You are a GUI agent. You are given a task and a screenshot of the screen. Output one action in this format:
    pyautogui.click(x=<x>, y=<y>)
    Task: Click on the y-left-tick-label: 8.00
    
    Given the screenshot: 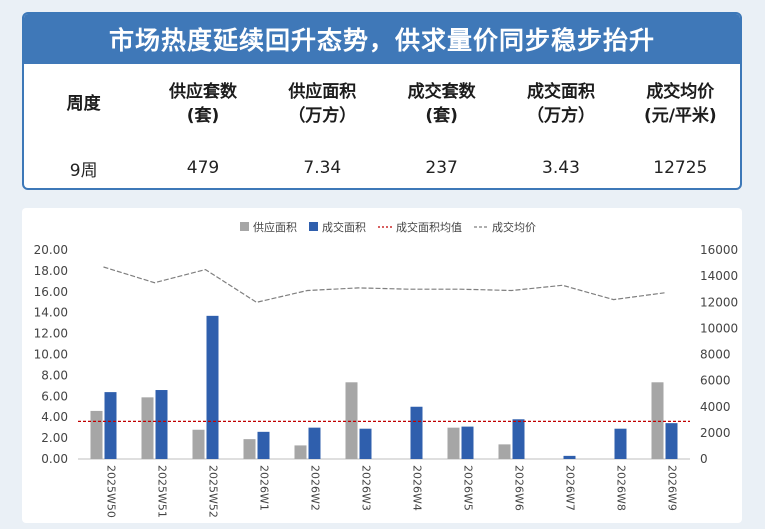 What is the action you would take?
    pyautogui.click(x=54, y=375)
    